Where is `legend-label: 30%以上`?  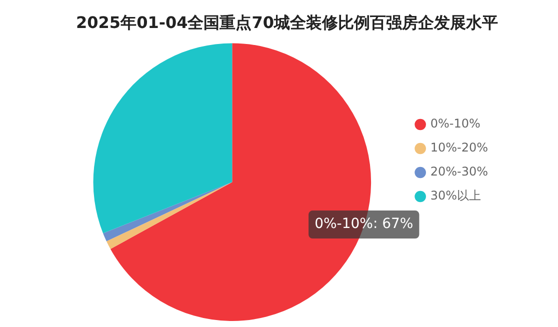 legend-label: 30%以上 is located at coordinates (455, 195).